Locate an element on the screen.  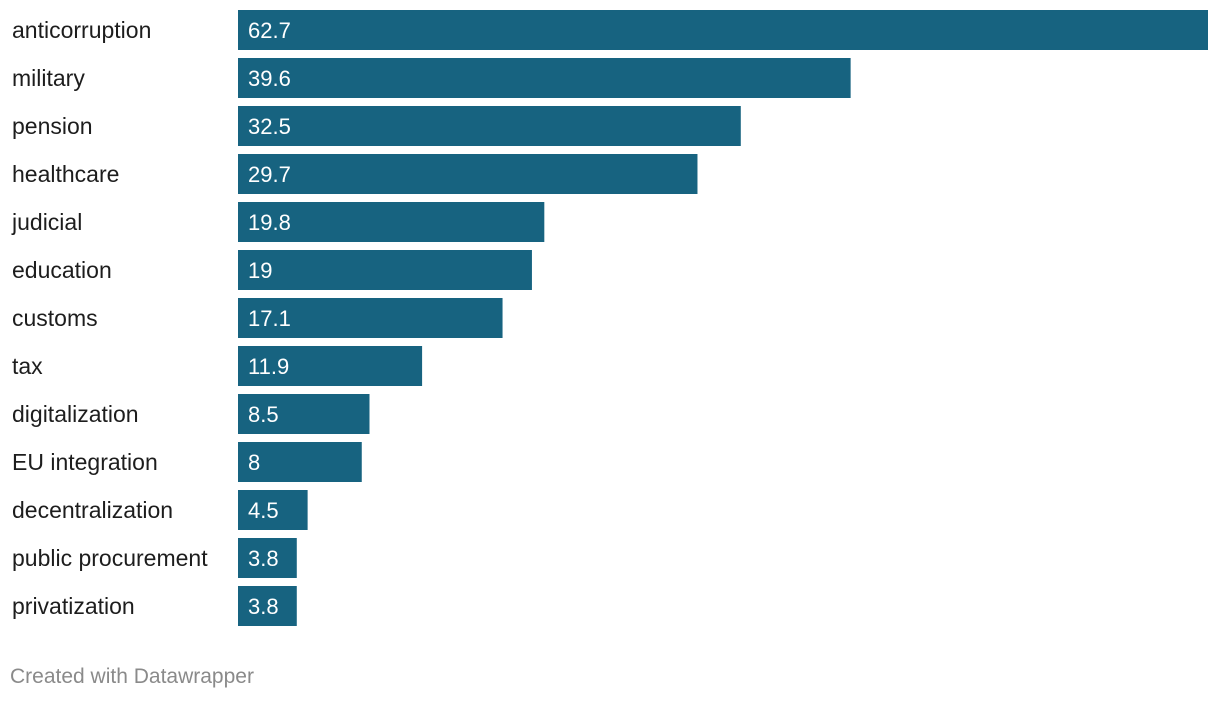
category-label: tax is located at coordinates (27, 366).